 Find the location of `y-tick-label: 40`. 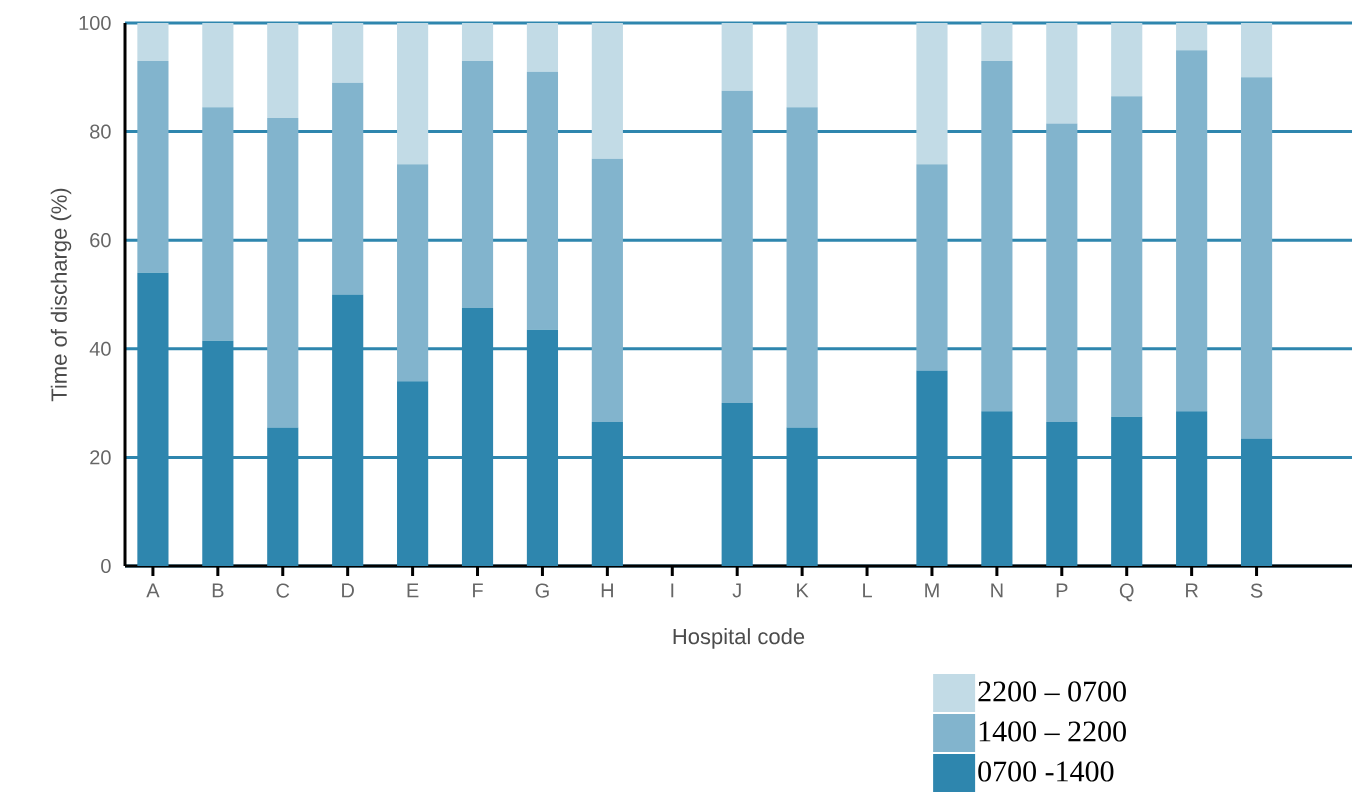

y-tick-label: 40 is located at coordinates (100, 348).